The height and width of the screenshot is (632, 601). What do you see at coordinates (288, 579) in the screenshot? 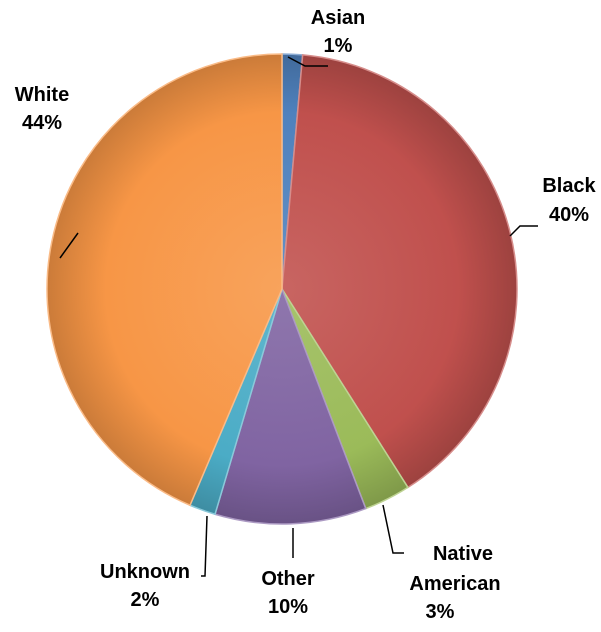
I see `data-label-category: Other` at bounding box center [288, 579].